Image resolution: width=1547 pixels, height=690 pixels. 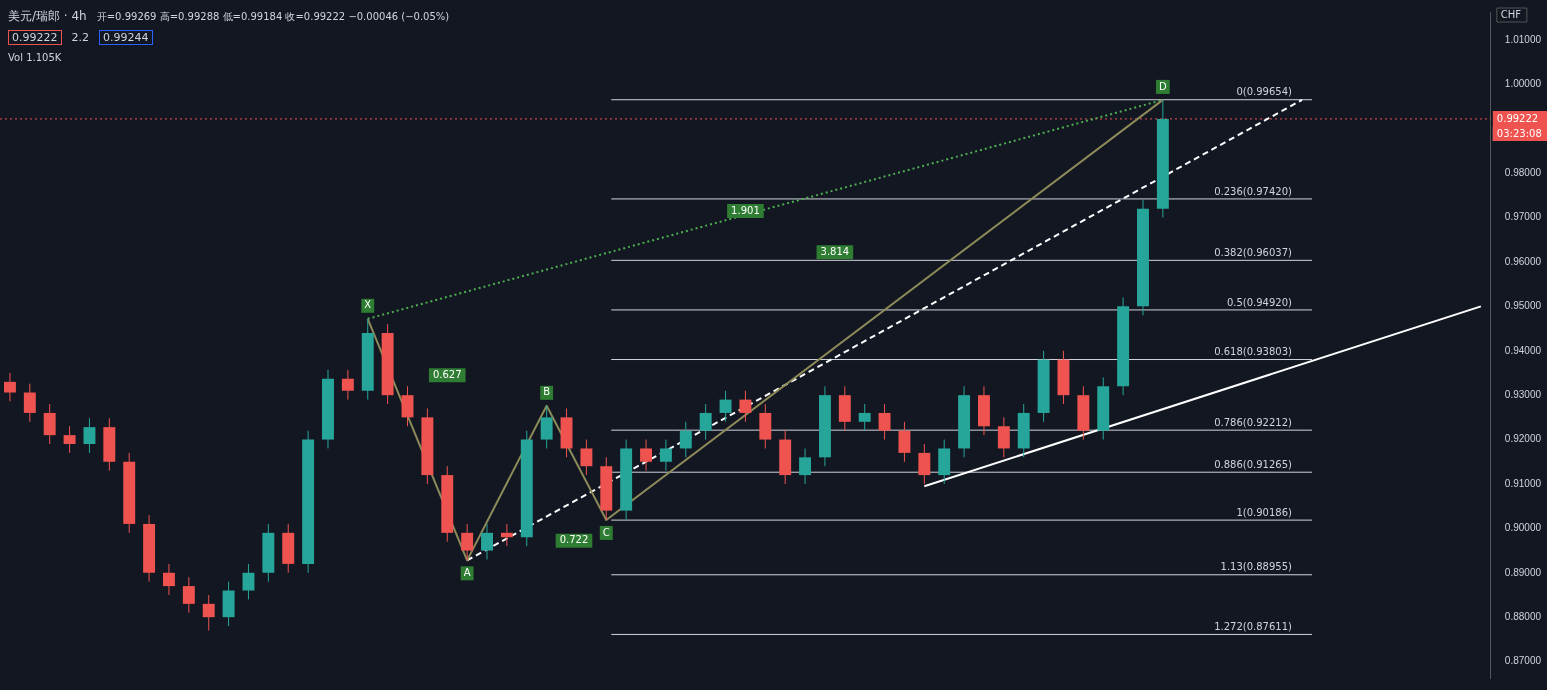 I want to click on ref-line-label: 0.99222, so click(x=1517, y=118).